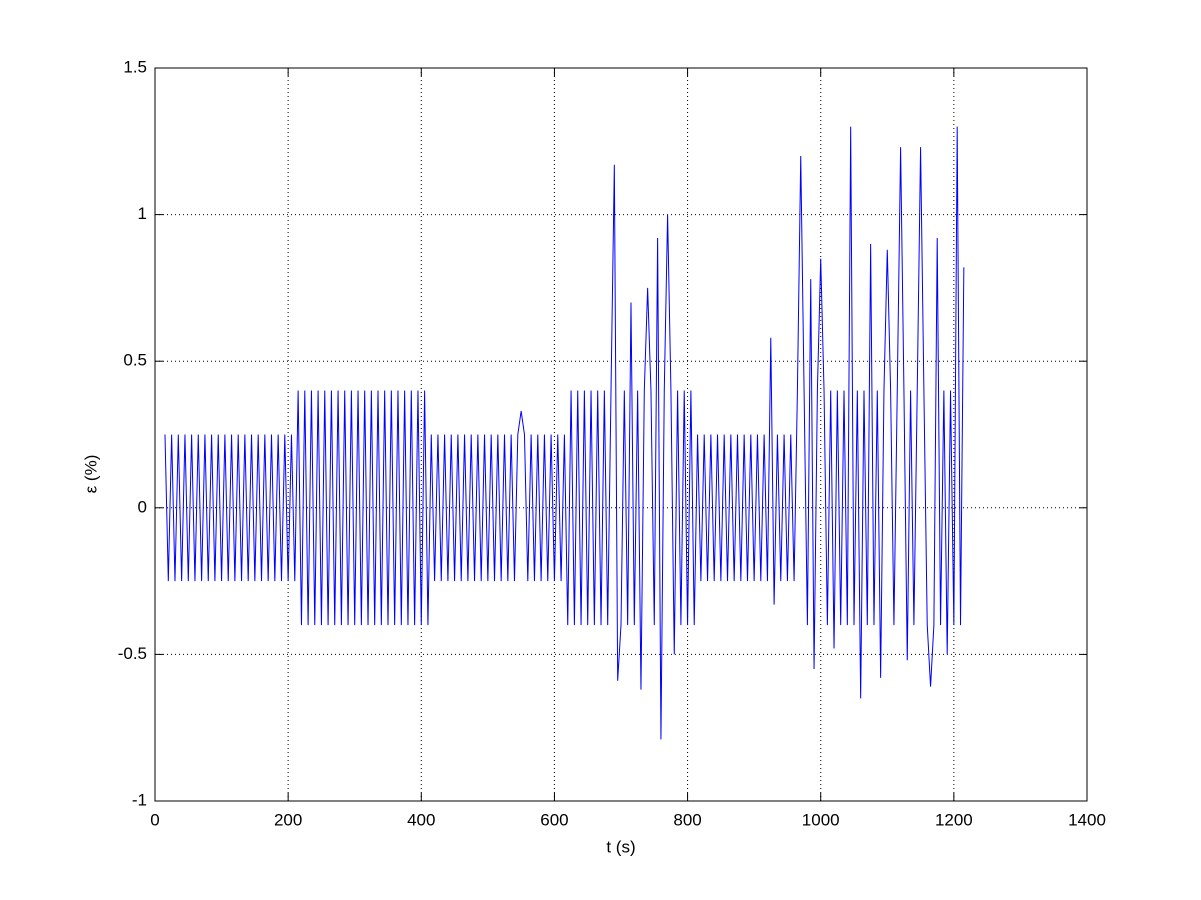 This screenshot has height=900, width=1201. What do you see at coordinates (142, 213) in the screenshot?
I see `y-tick-label: 1` at bounding box center [142, 213].